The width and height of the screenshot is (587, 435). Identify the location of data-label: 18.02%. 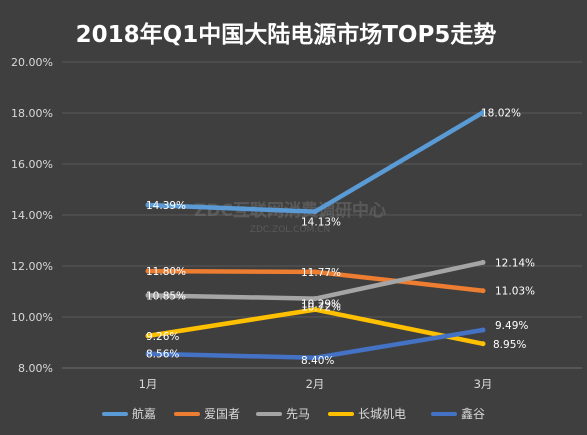
(501, 113).